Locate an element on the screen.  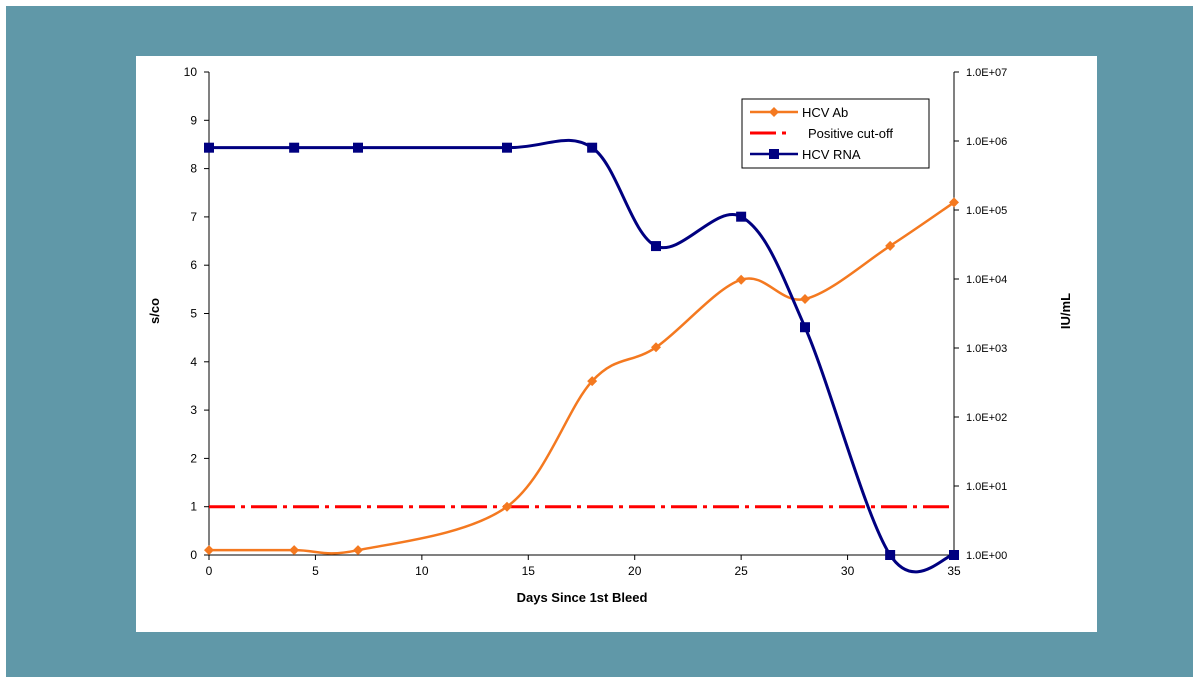
legend-item-positive-cut-off: Positive cut-off is located at coordinates (821, 133).